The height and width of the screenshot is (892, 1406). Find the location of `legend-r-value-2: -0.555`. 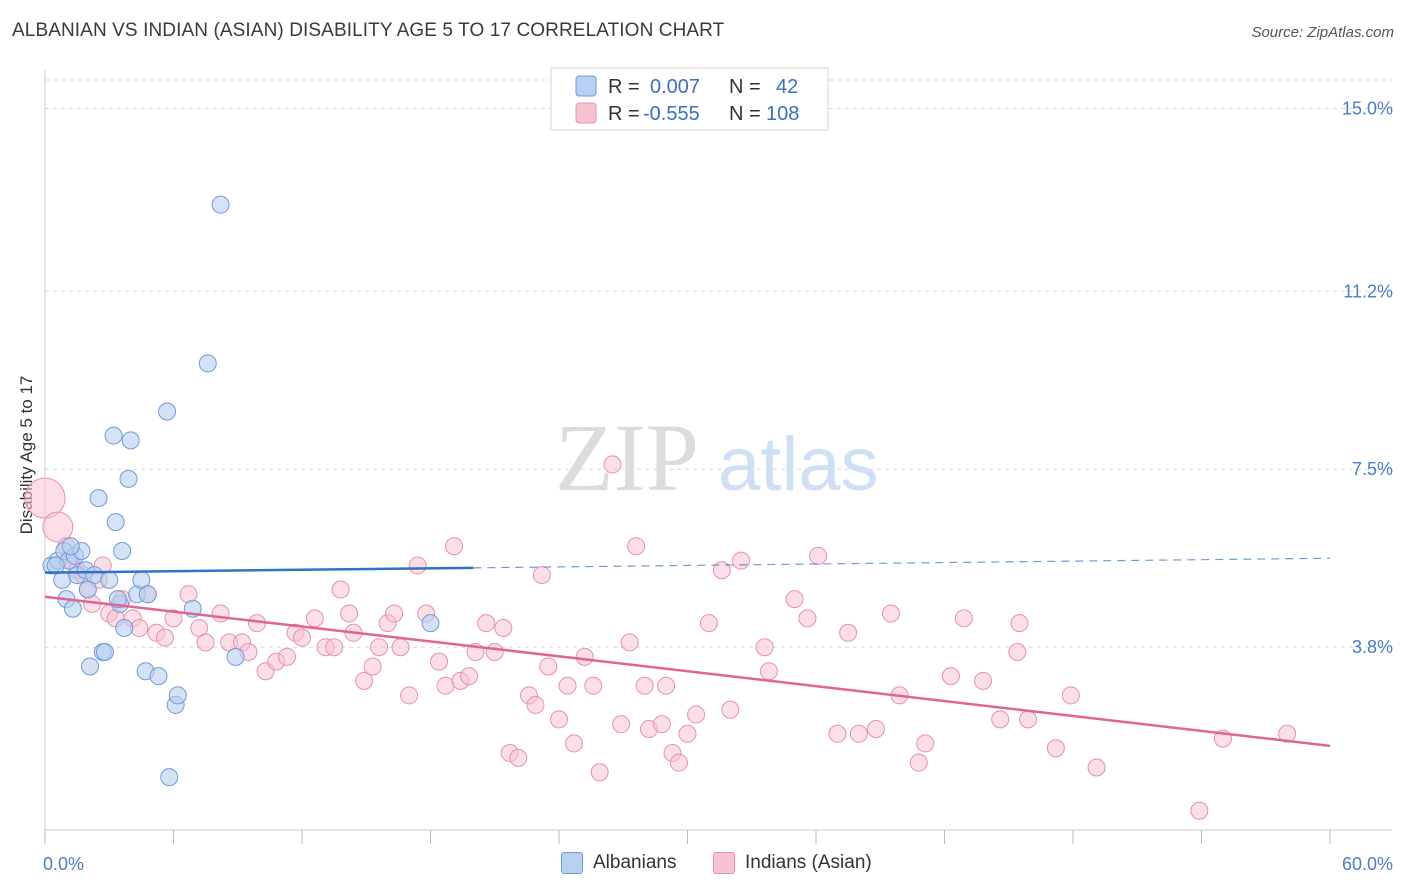

legend-r-value-2: -0.555 is located at coordinates (671, 114).